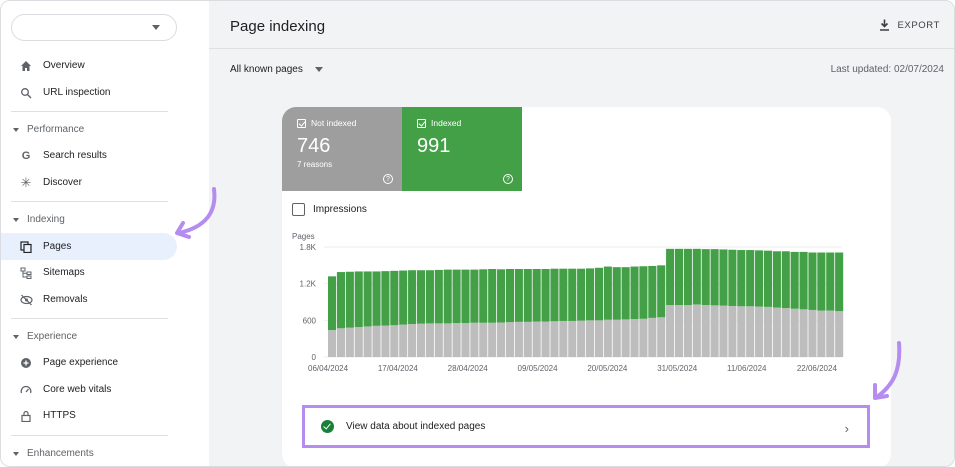 This screenshot has height=467, width=955. Describe the element at coordinates (26, 363) in the screenshot. I see `plus-circle-icon` at that location.